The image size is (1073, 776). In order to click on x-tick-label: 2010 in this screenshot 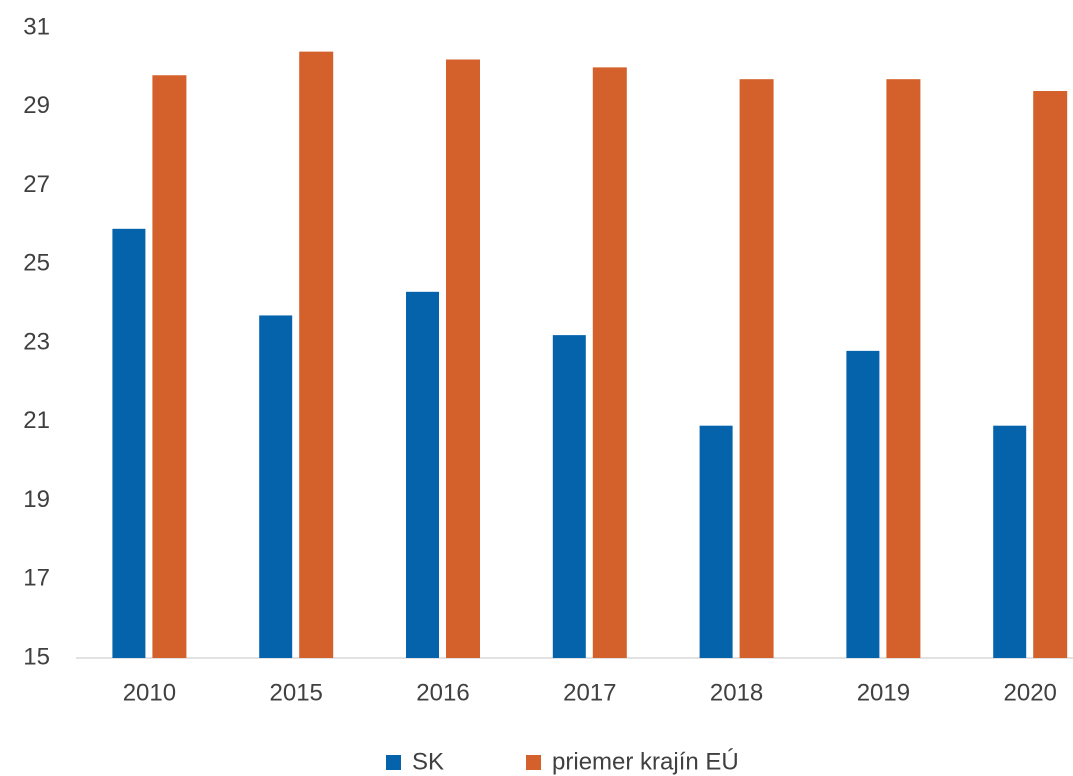, I will do `click(149, 692)`.